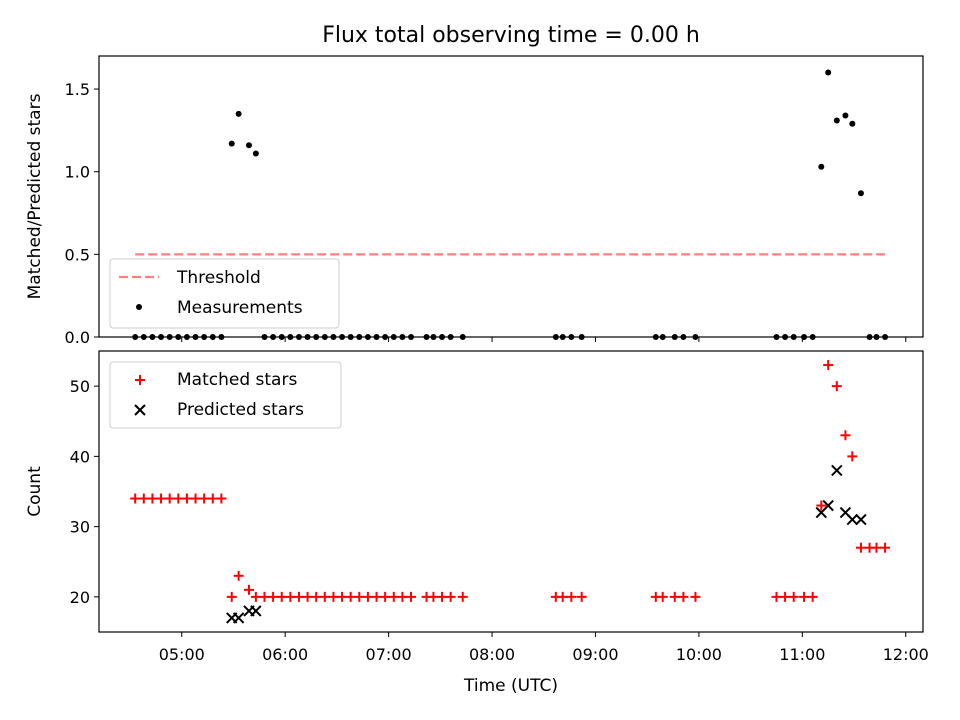 Image resolution: width=960 pixels, height=720 pixels. Describe the element at coordinates (35, 196) in the screenshot. I see `y-axis-label: Matched/Predicted stars` at that location.